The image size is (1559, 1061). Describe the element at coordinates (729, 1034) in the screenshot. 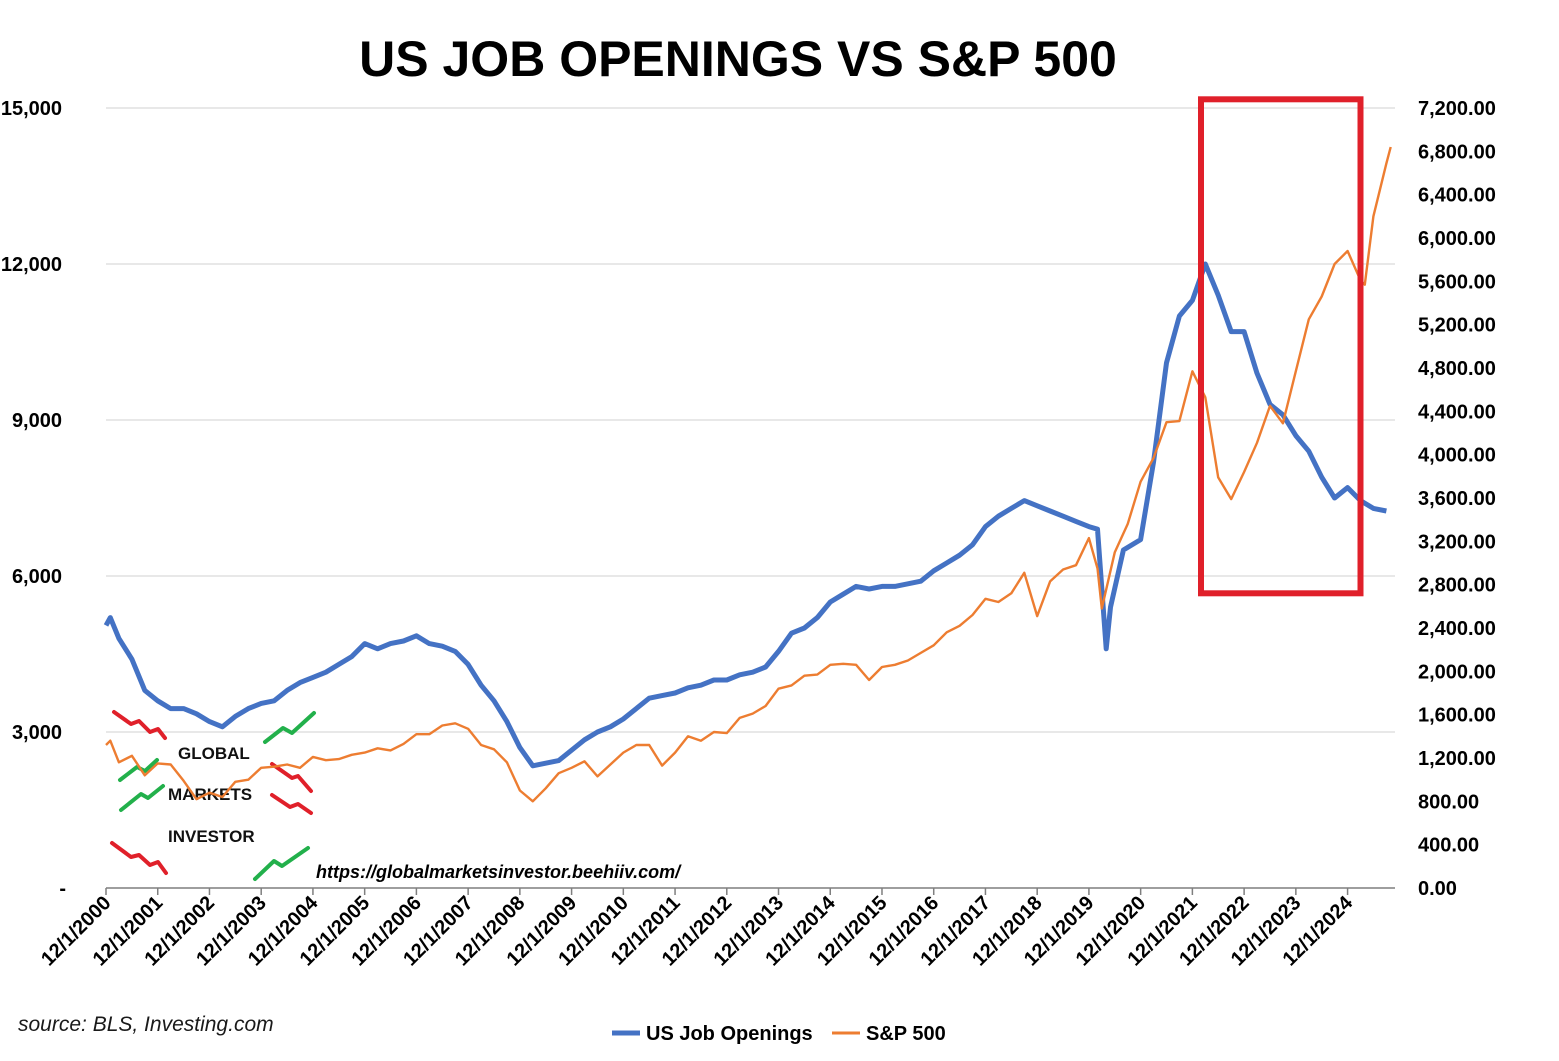

I see `legend-label-us-job-openings: US Job Openings` at that location.